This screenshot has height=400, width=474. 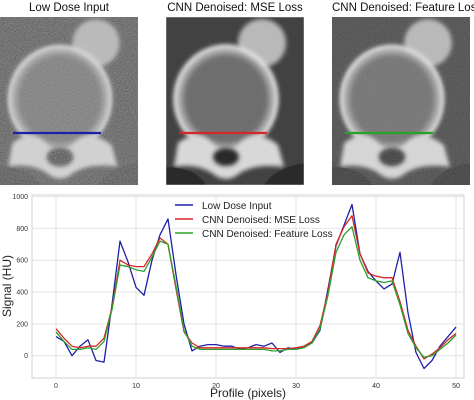 I want to click on y-tick-label: 0, so click(x=26, y=356).